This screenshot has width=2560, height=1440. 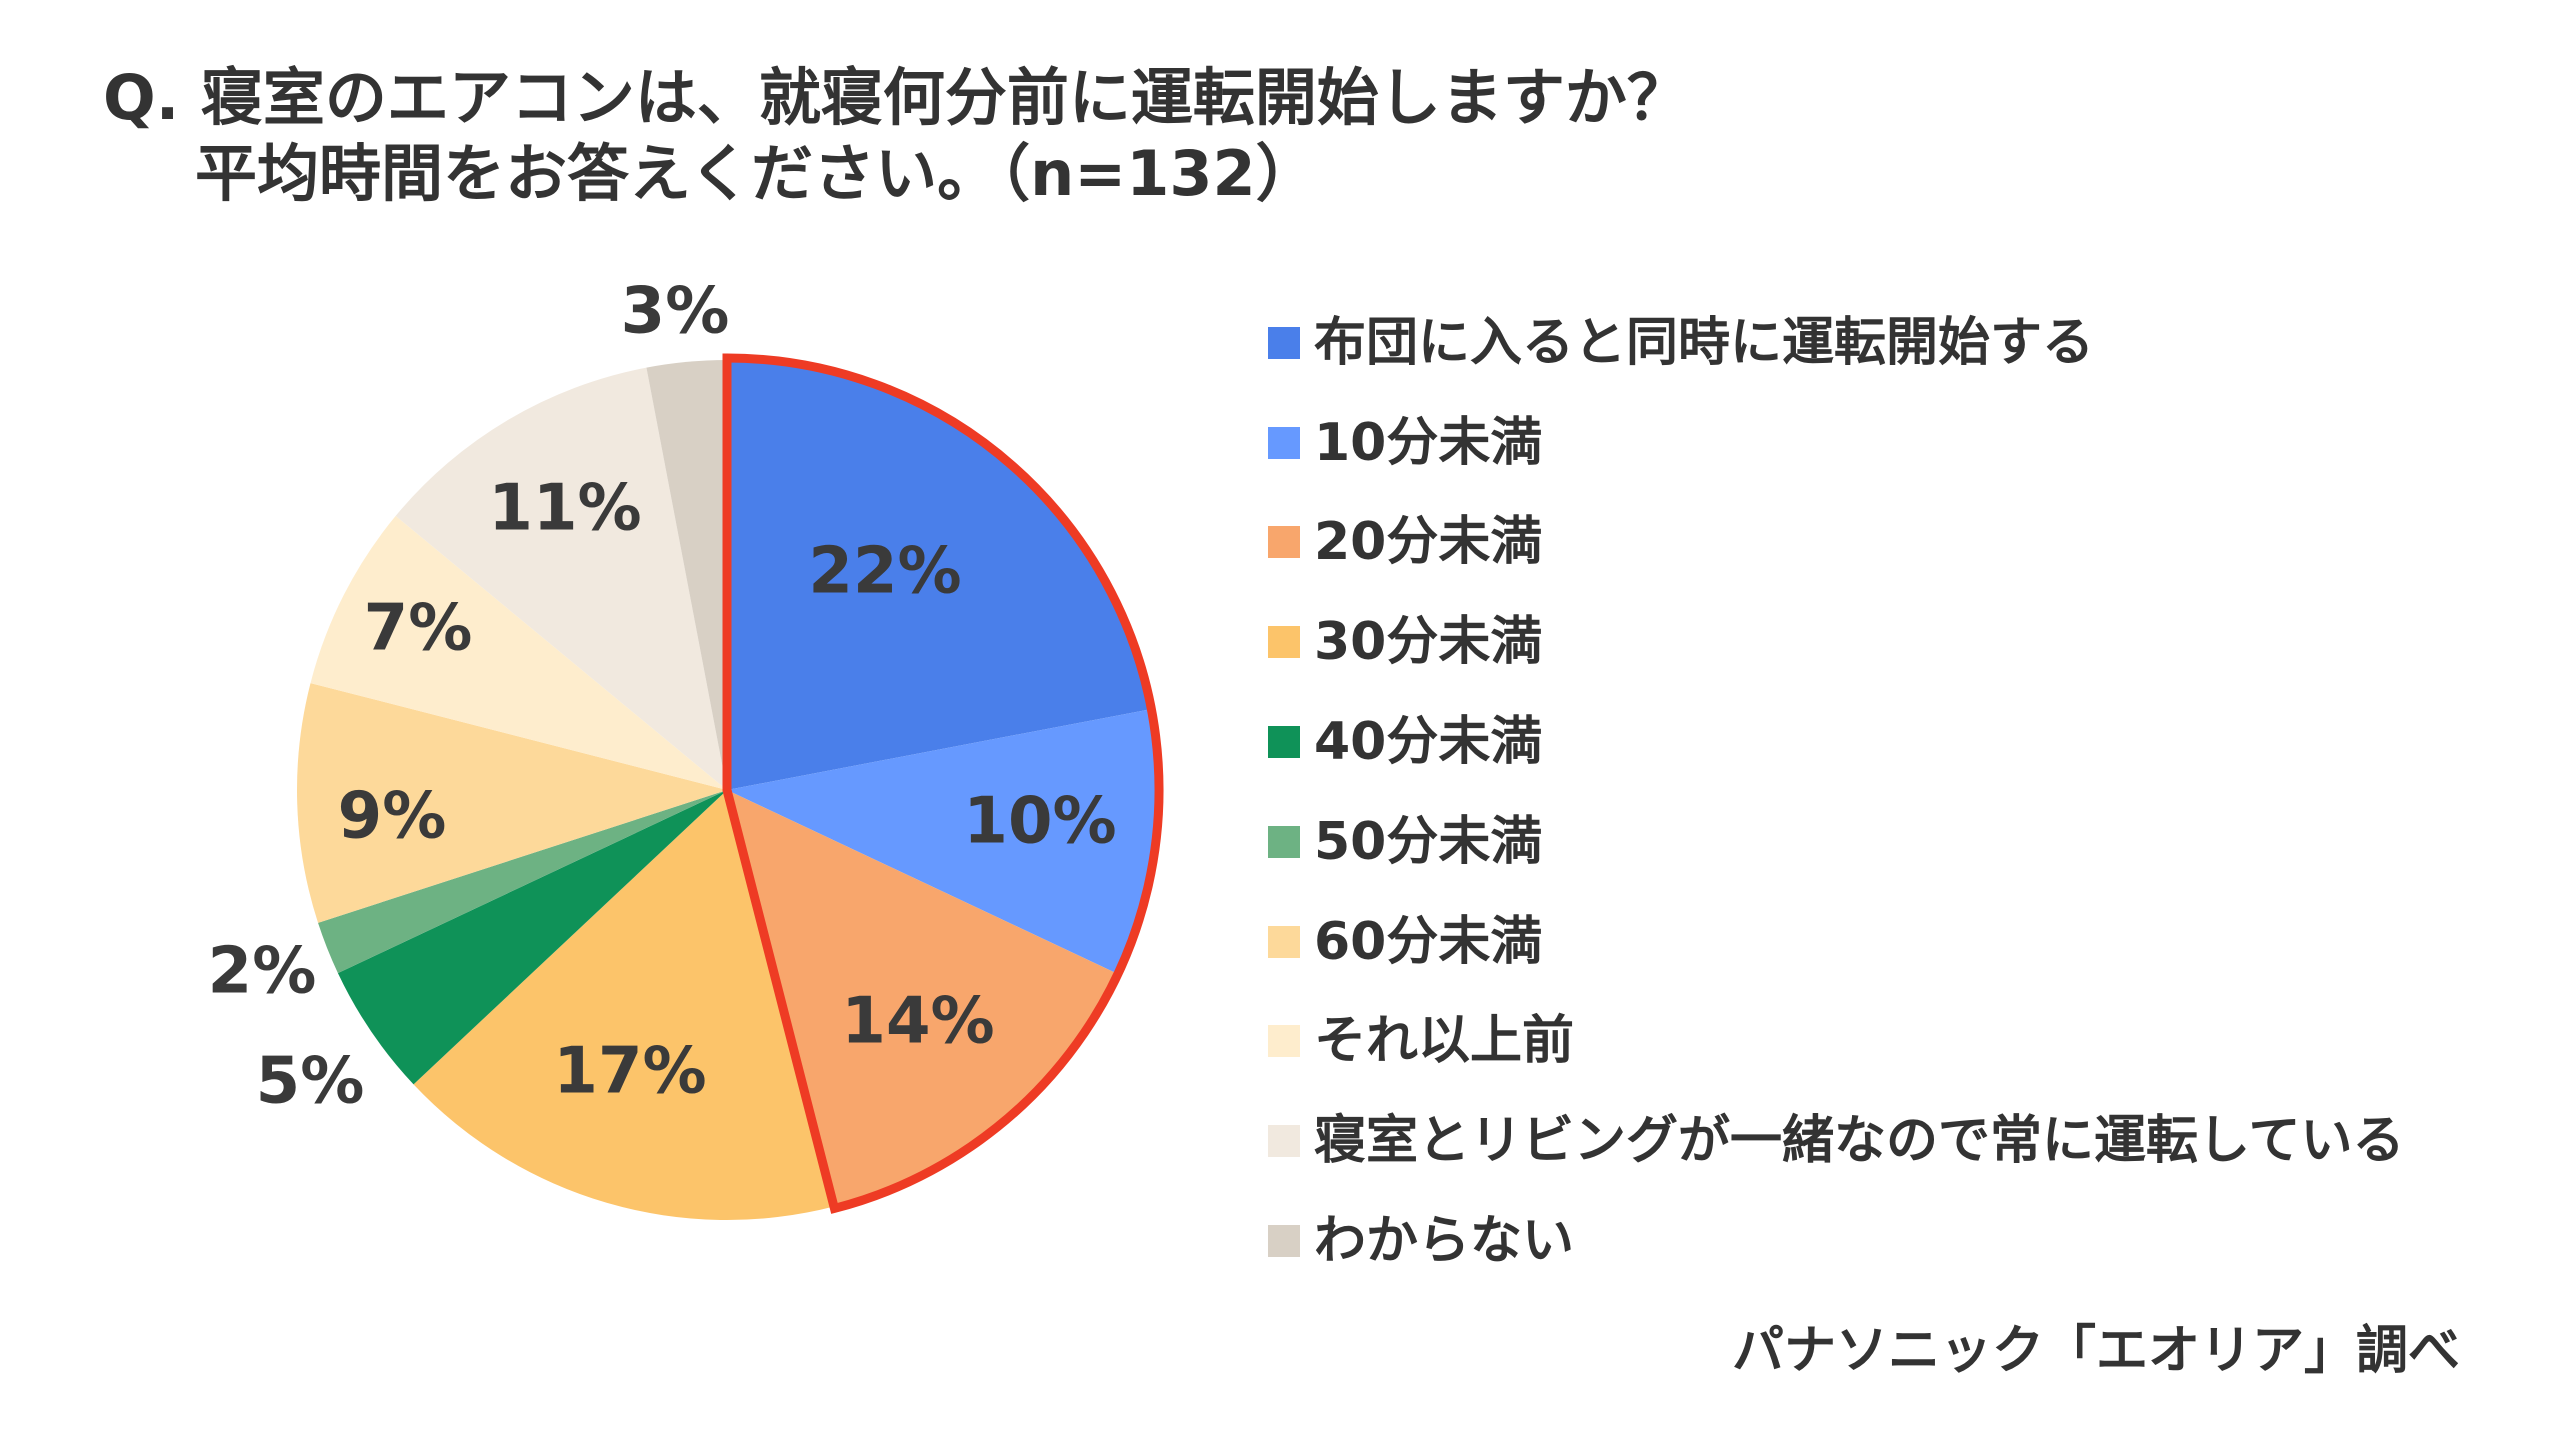 What do you see at coordinates (1836, 1241) in the screenshot?
I see `legend-item: わからない` at bounding box center [1836, 1241].